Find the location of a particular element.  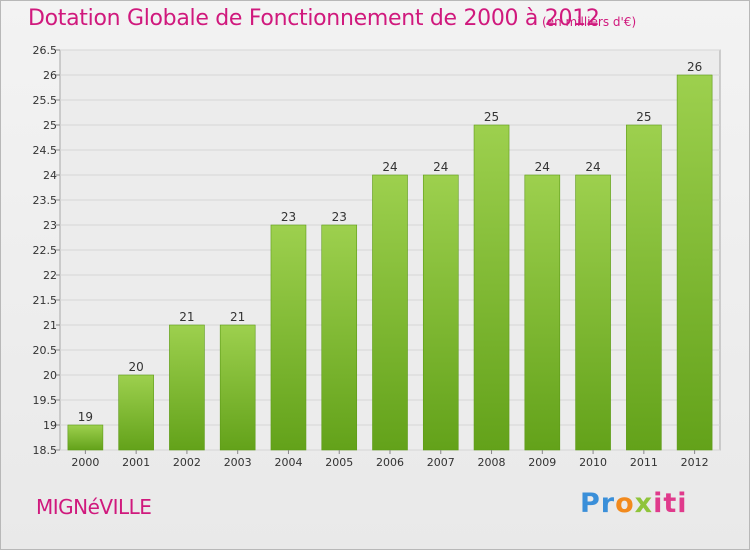

x-tick-label: 2008 is located at coordinates (492, 462).